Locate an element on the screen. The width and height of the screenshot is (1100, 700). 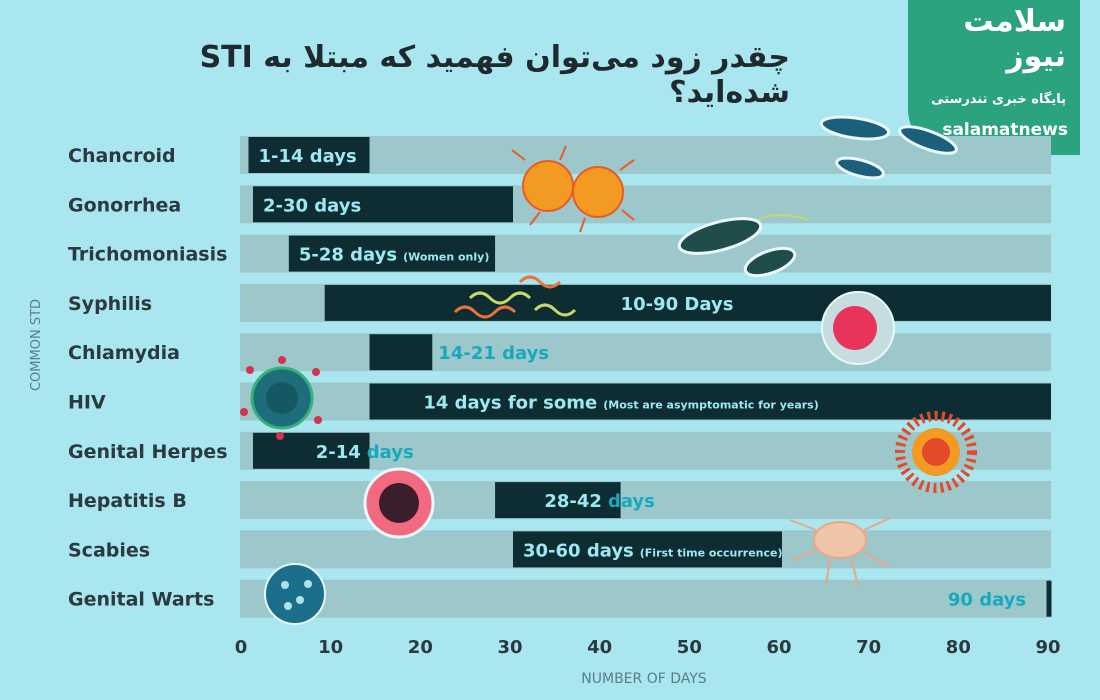
x-tick-label: 30 is located at coordinates (509, 647).